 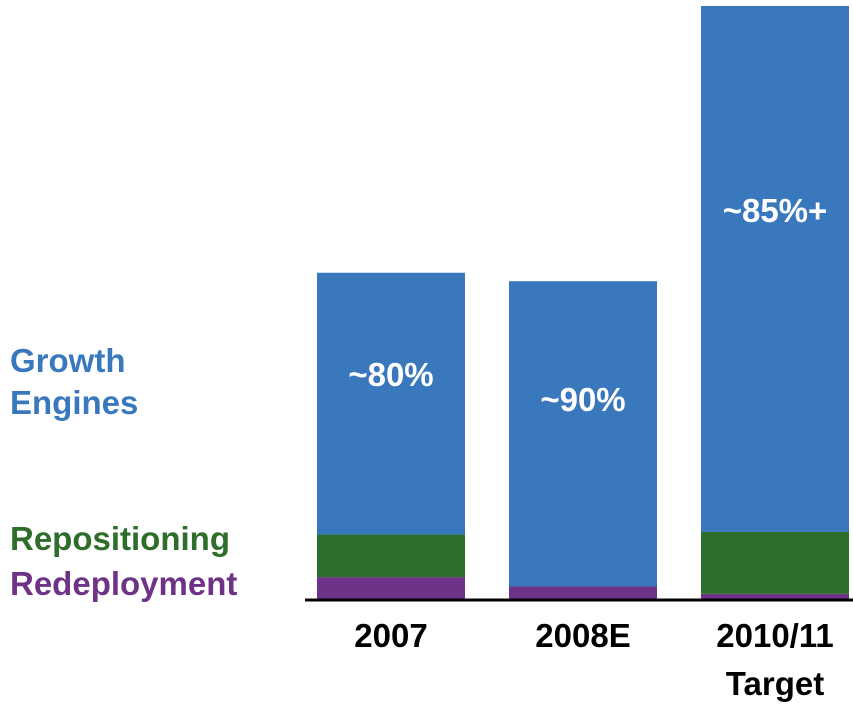 I want to click on legend-label: Repositioning, so click(x=120, y=538).